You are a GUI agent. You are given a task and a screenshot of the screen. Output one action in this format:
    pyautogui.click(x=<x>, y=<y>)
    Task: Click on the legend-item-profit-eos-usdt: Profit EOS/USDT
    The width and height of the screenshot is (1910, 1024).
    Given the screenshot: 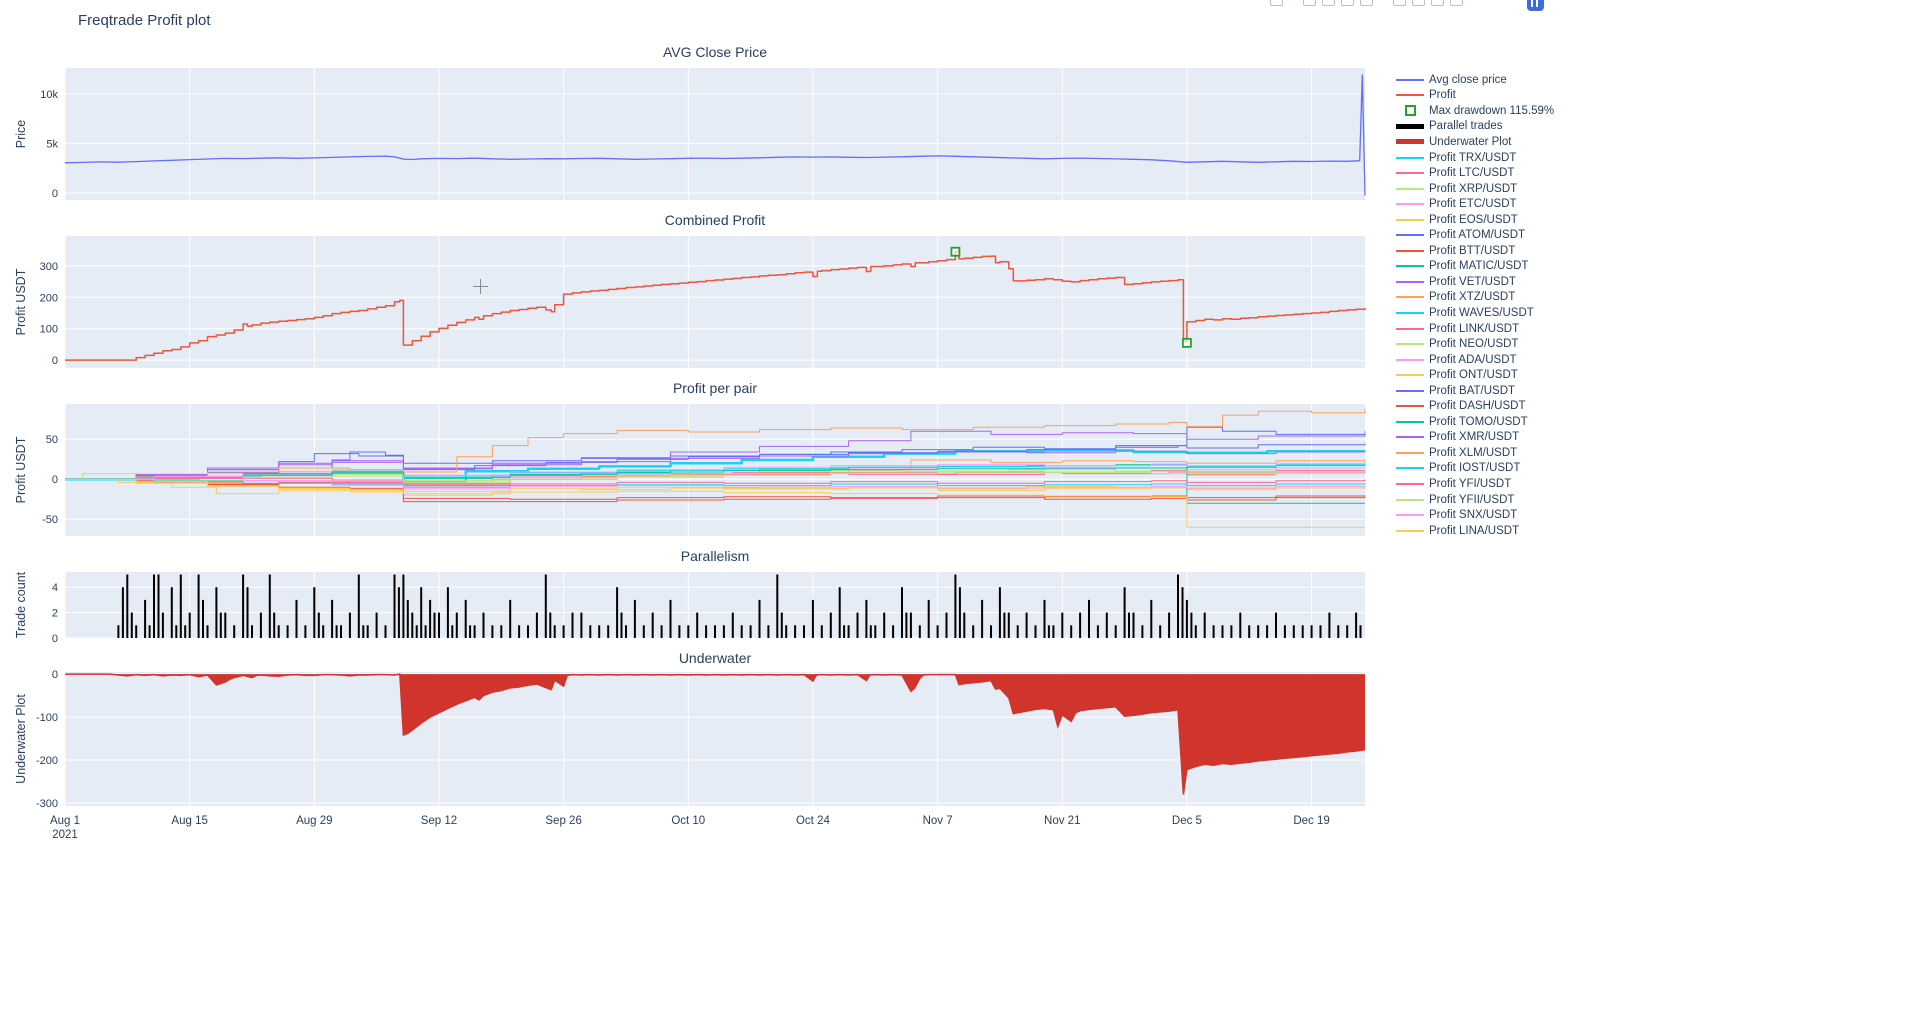 What is the action you would take?
    pyautogui.click(x=1475, y=220)
    